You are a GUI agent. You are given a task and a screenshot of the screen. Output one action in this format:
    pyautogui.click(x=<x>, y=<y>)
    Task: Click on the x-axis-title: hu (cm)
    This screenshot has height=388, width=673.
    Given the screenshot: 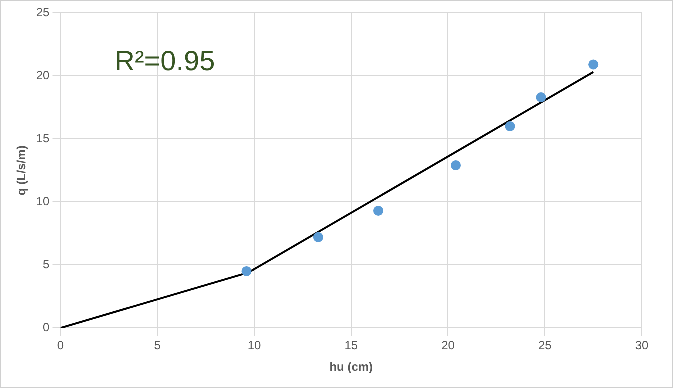 What is the action you would take?
    pyautogui.click(x=352, y=367)
    